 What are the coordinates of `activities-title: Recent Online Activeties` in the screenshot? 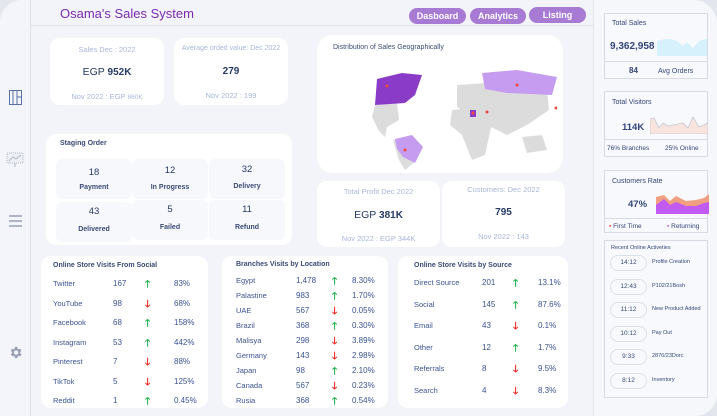 It's located at (641, 248).